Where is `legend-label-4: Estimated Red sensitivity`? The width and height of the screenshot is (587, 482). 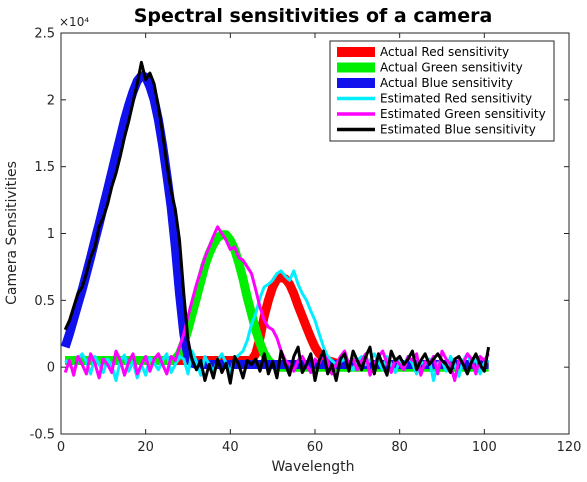 legend-label-4: Estimated Red sensitivity is located at coordinates (456, 99).